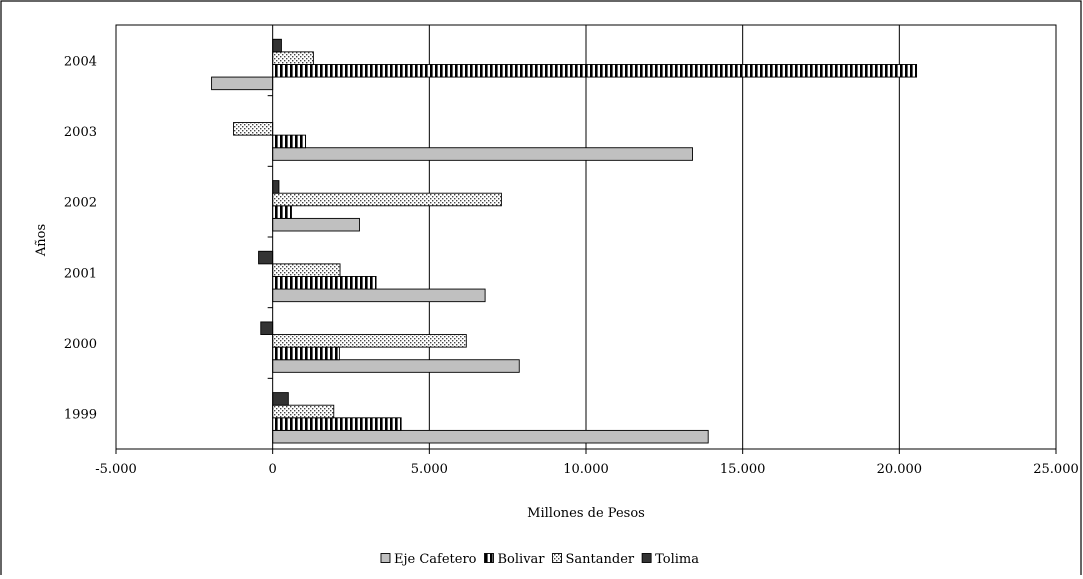 This screenshot has width=1083, height=579. I want to click on y-tick-label: 2004, so click(80, 61).